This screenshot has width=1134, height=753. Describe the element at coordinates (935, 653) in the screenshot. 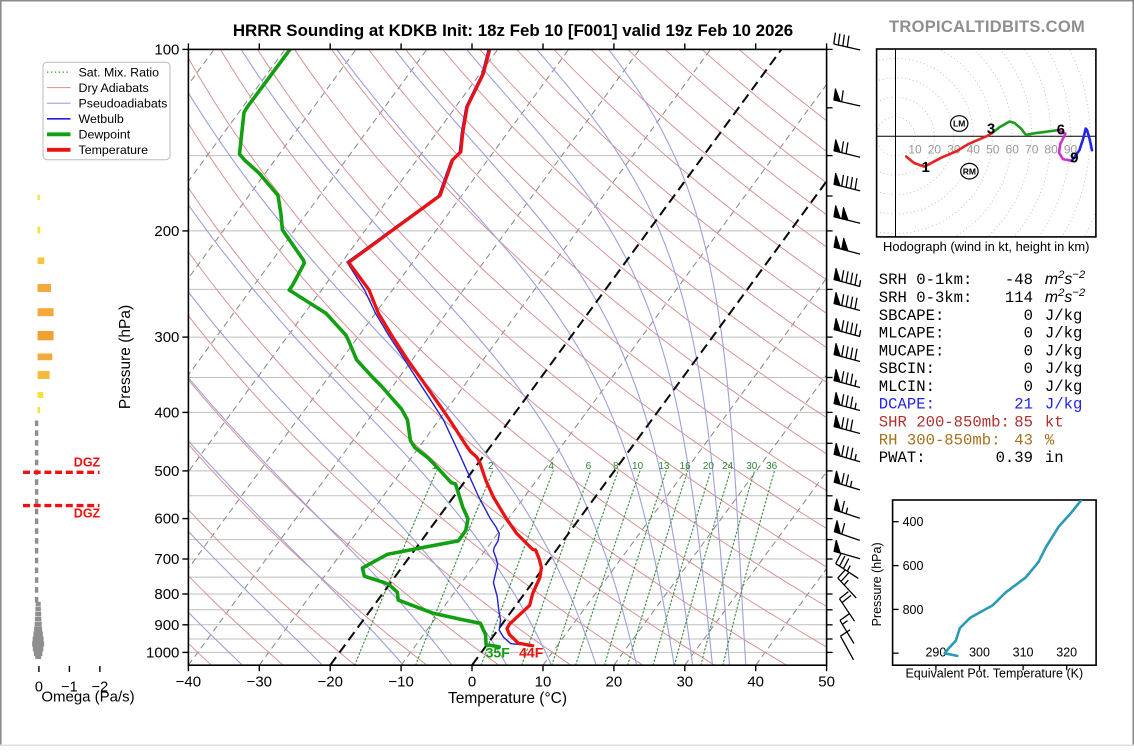

I see `svg-text: 290` at that location.